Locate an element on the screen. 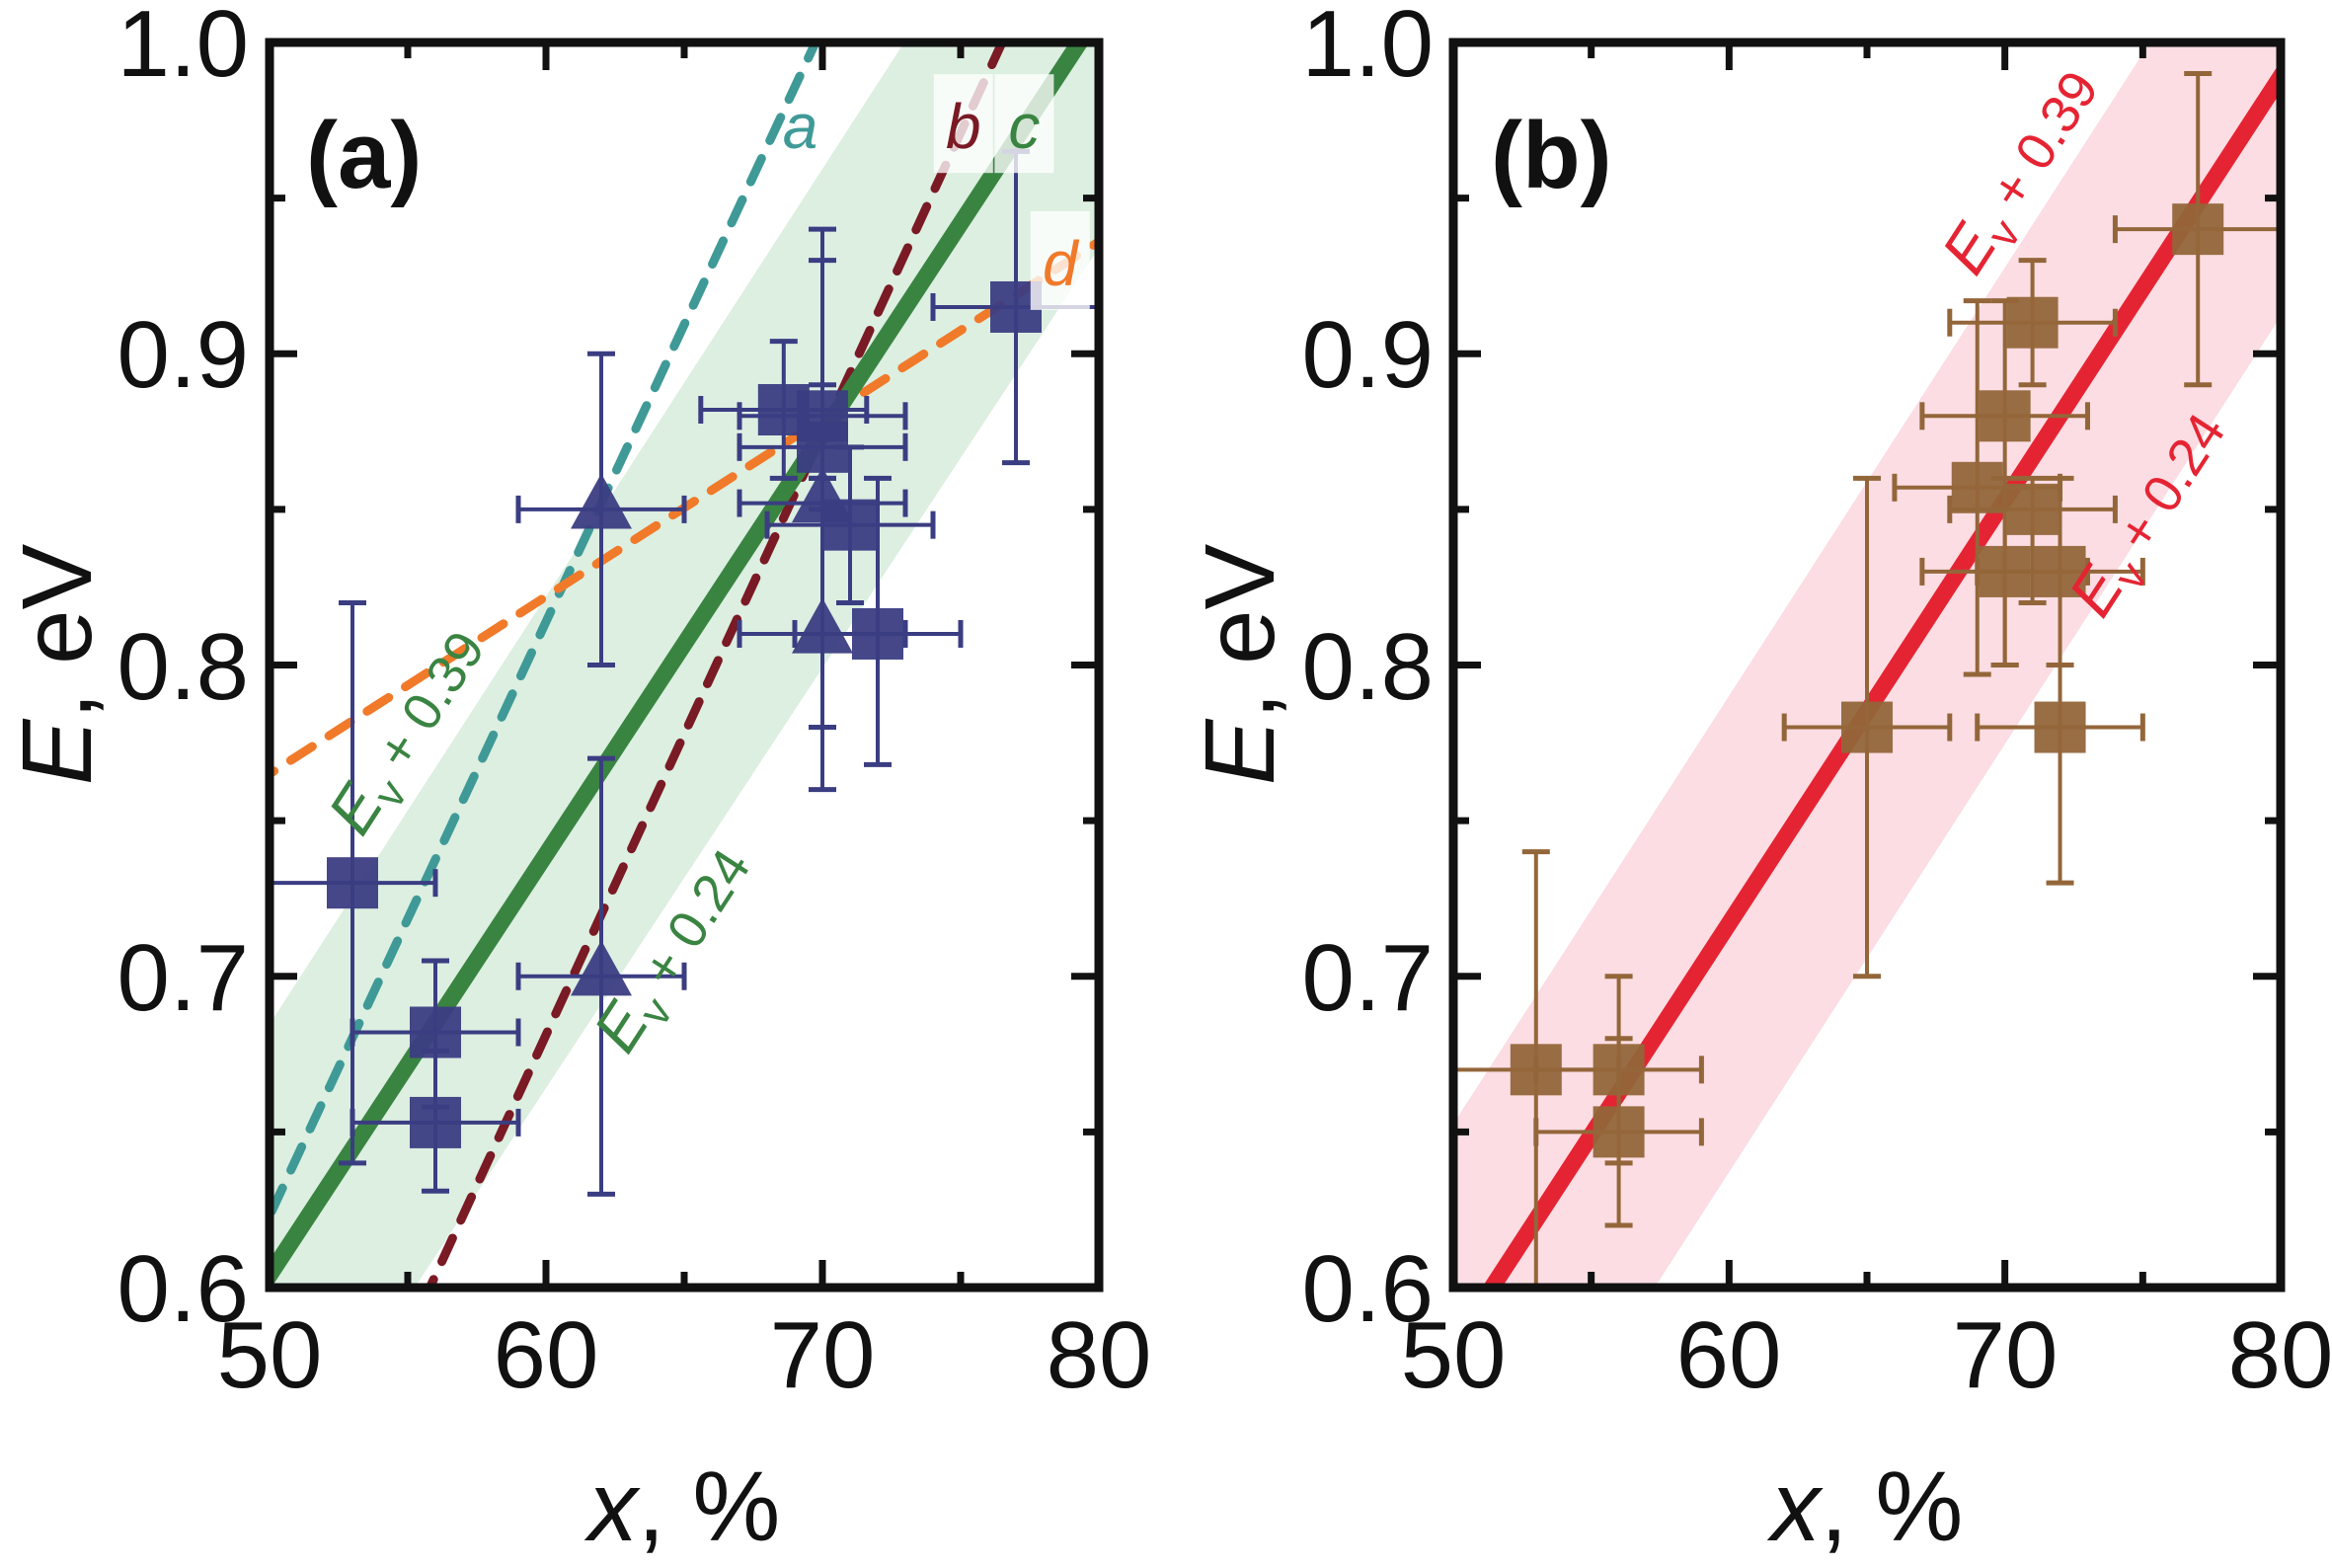 The width and height of the screenshot is (2332, 1568). panel-b-ytick-labels: 1.0 0.9 0.8 0.7 0.6 is located at coordinates (1368, 671).